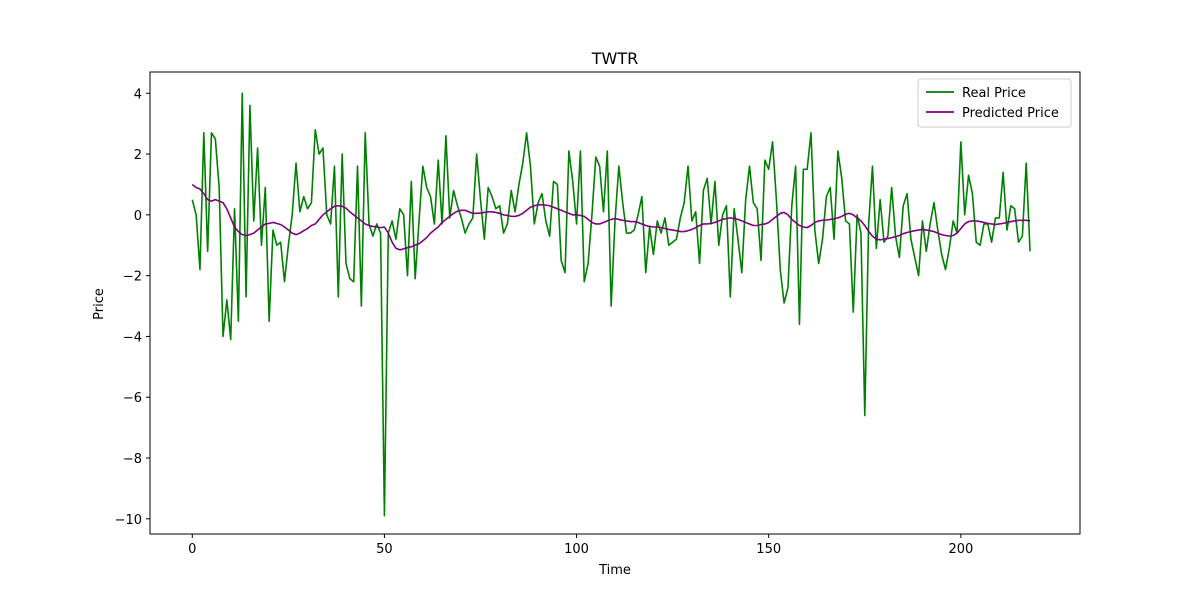 Image resolution: width=1200 pixels, height=600 pixels. Describe the element at coordinates (132, 337) in the screenshot. I see `y-tick-label: −4` at that location.